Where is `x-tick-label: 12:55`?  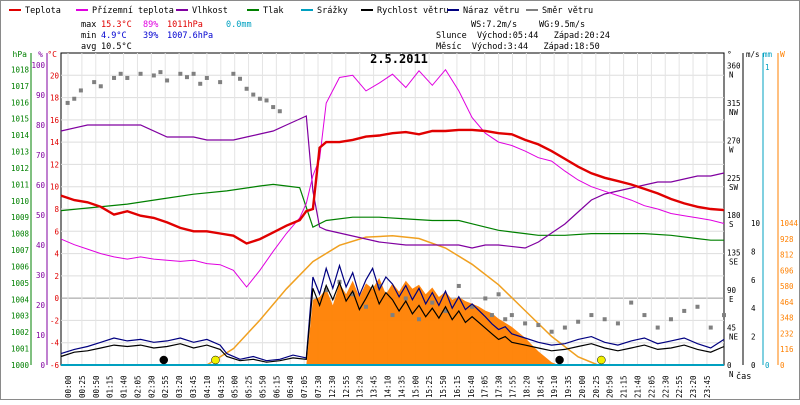 x-tick-label: 12:55 is located at coordinates (346, 386).